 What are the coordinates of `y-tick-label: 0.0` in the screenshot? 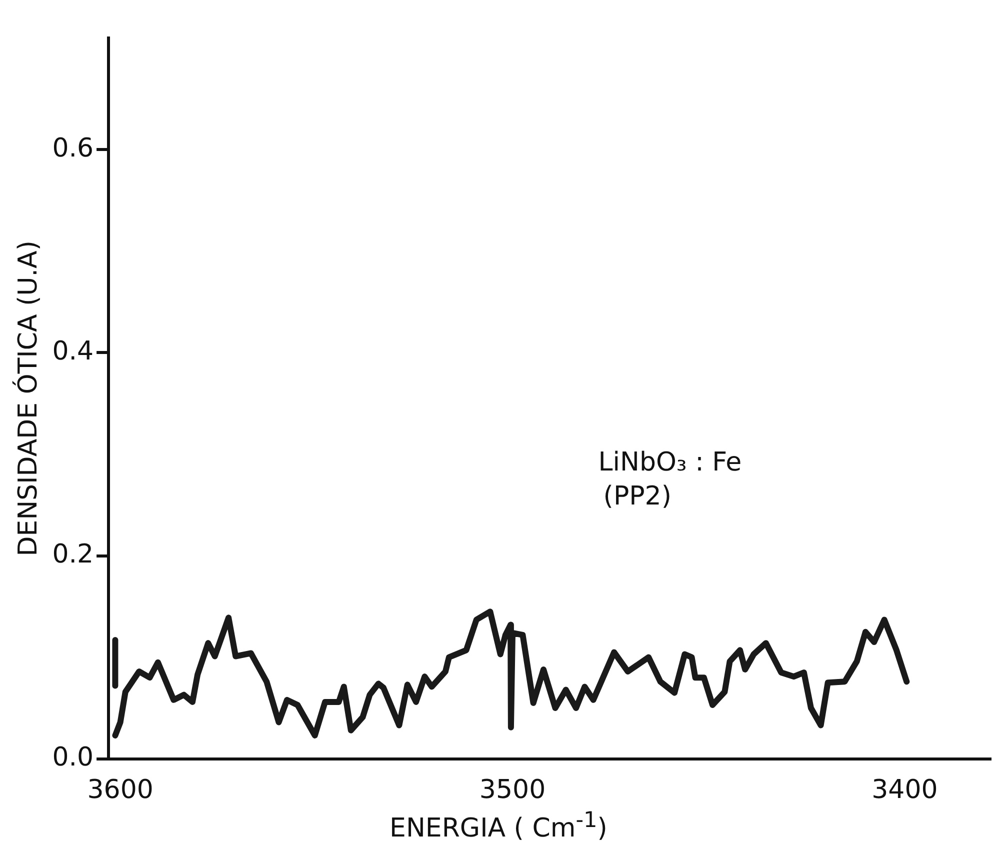 It's located at (73, 757).